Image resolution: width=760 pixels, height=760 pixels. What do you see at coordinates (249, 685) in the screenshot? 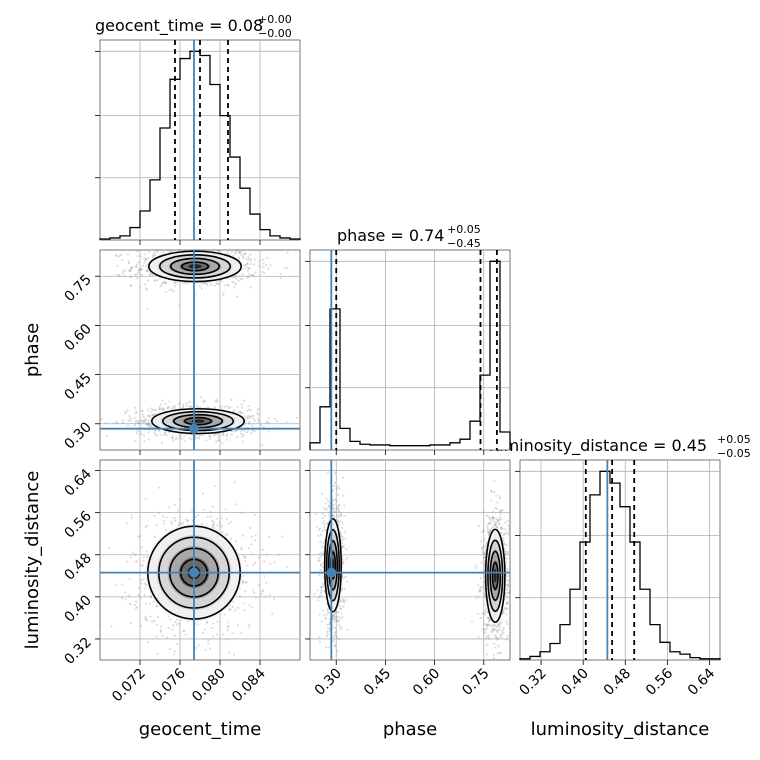
I see `x-tick-label: 0.084` at bounding box center [249, 685].